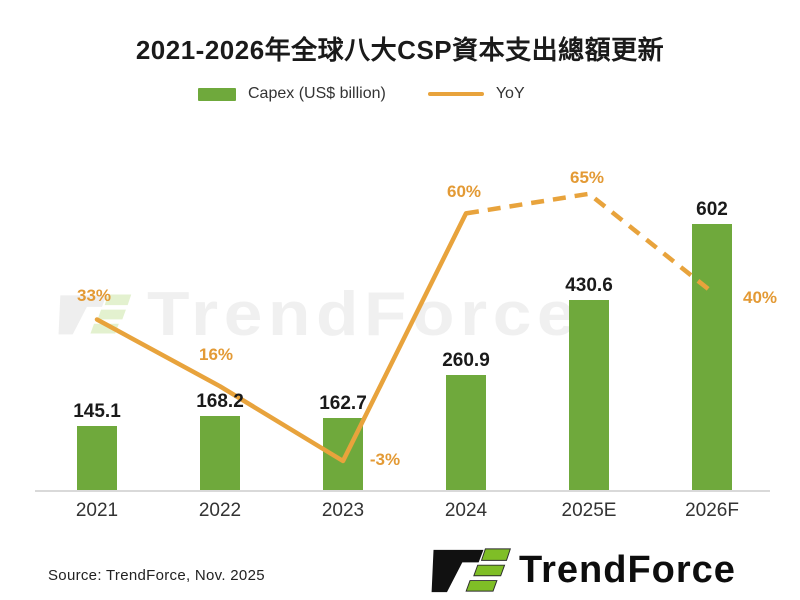  I want to click on capex-bar-2022, so click(220, 452).